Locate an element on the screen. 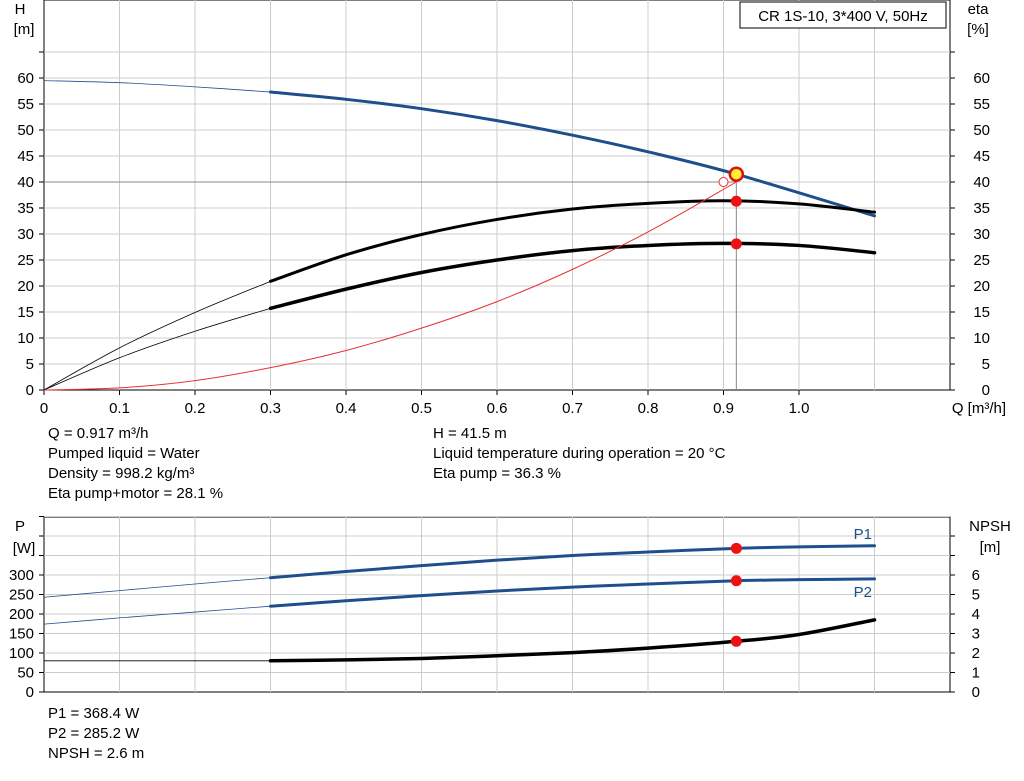 The image size is (1024, 781). chart1-y-tick-label-left: 0 is located at coordinates (30, 390).